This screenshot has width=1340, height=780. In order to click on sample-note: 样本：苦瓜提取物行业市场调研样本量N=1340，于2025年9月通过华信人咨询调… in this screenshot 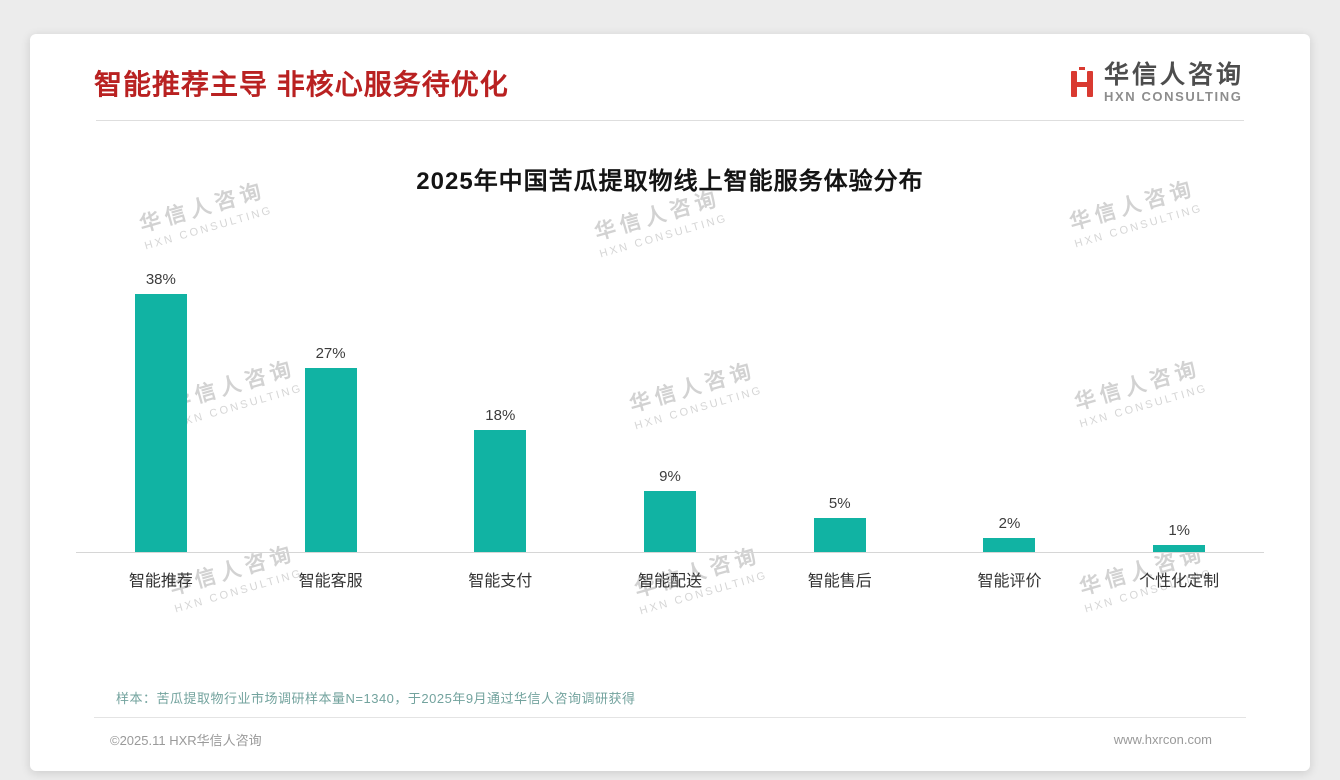, I will do `click(376, 698)`.